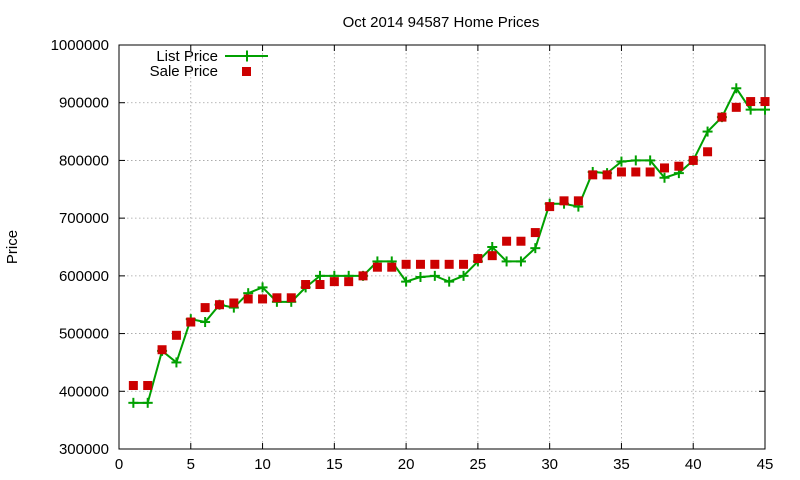 The height and width of the screenshot is (480, 800). I want to click on x-tick-label: 5, so click(191, 464).